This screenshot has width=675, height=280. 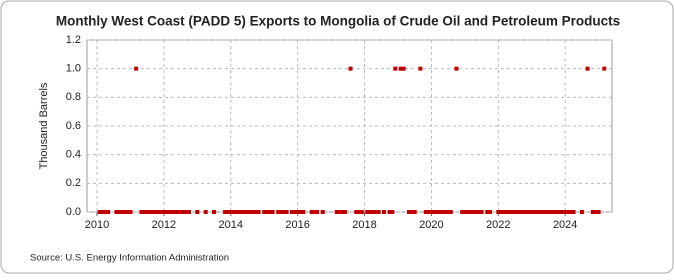 I want to click on y-axis-label: Thousand Barrels, so click(x=44, y=125).